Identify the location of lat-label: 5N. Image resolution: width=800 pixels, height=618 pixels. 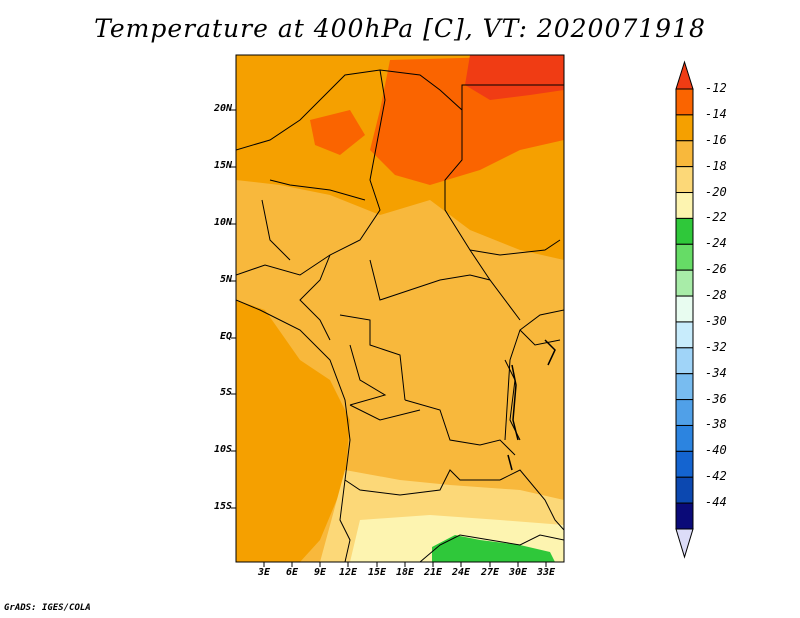
(225, 279).